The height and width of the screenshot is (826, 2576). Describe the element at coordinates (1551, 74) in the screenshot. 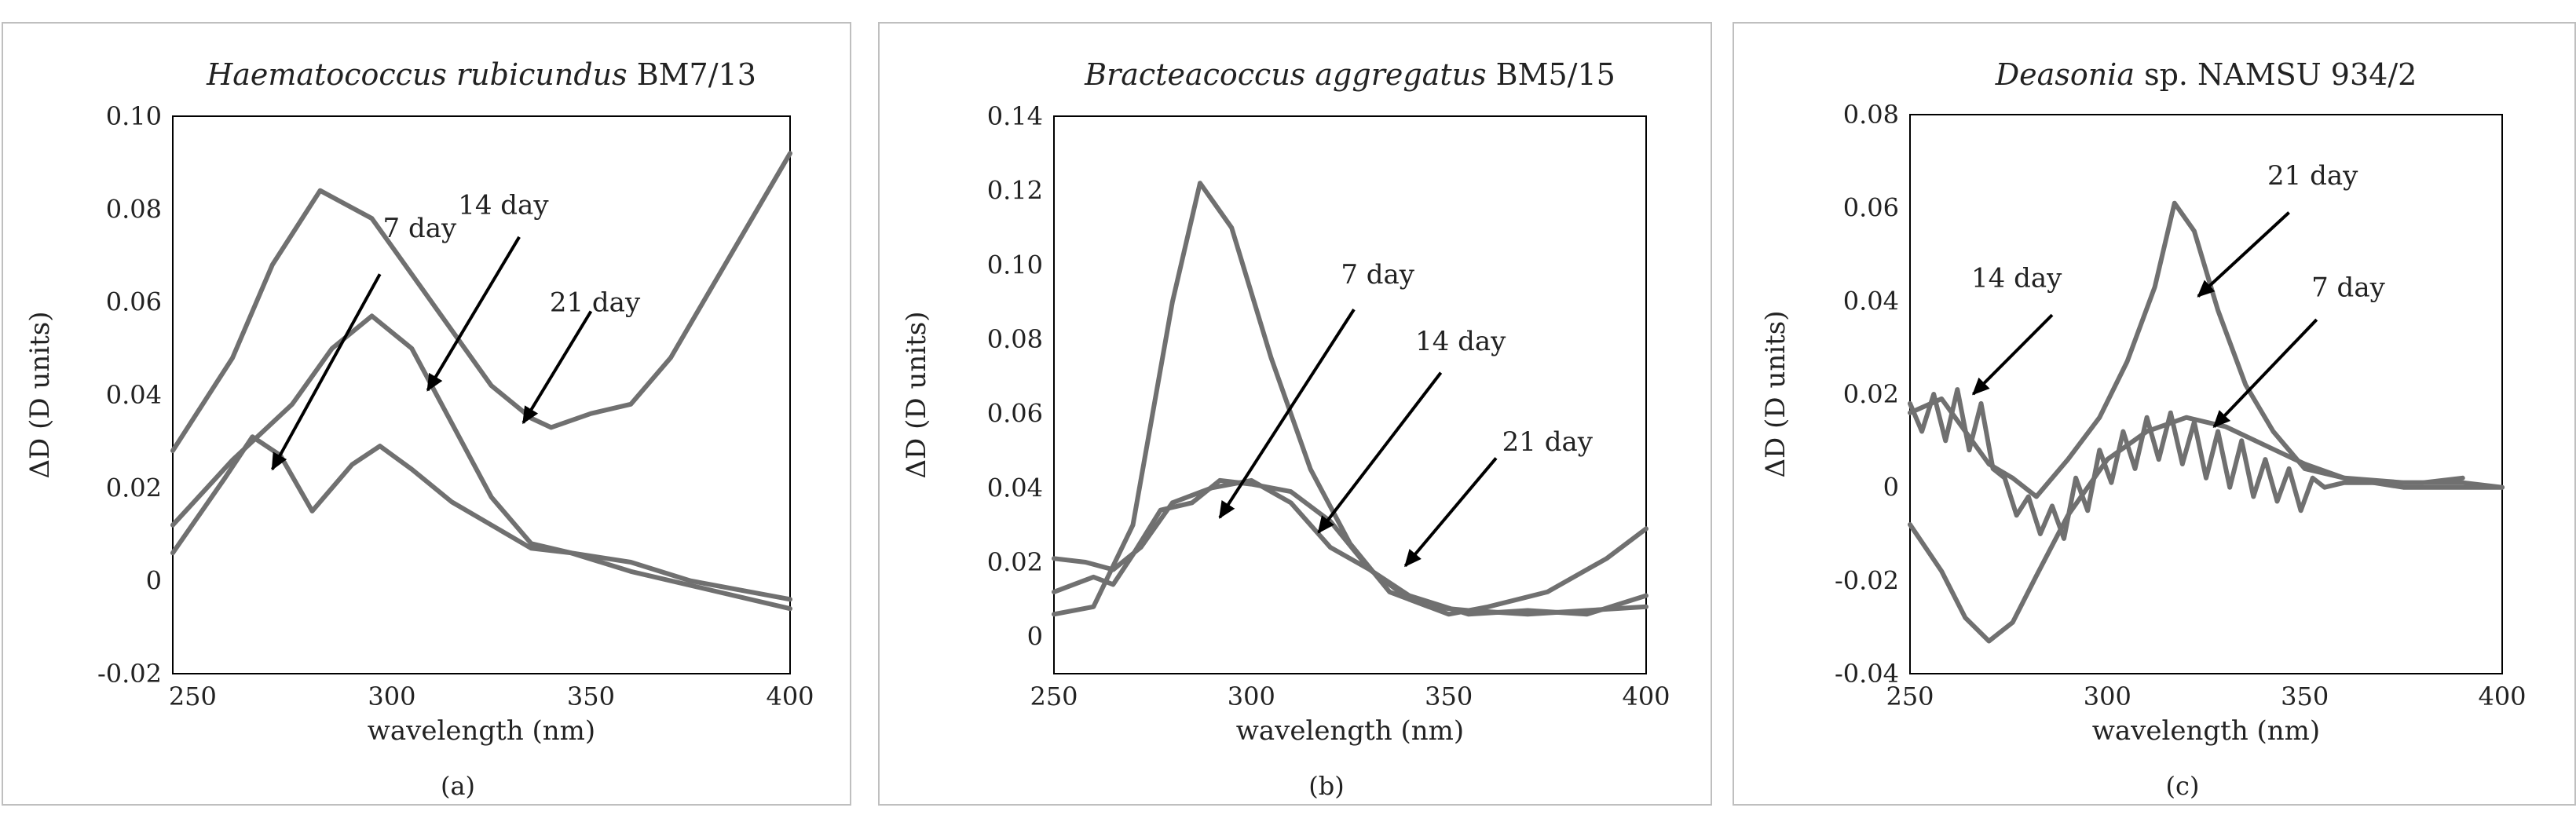

I see `chart-title-rest: BM5/15` at that location.